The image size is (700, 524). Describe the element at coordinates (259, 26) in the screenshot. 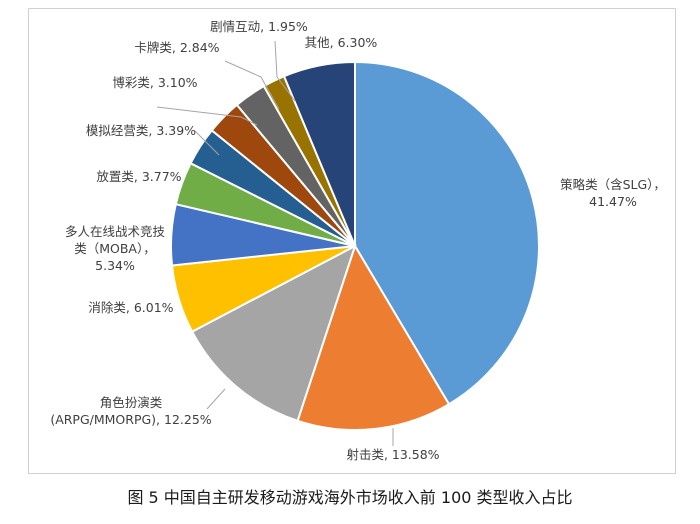

I see `slice-label-10: 剧情互动, 1.95%` at that location.